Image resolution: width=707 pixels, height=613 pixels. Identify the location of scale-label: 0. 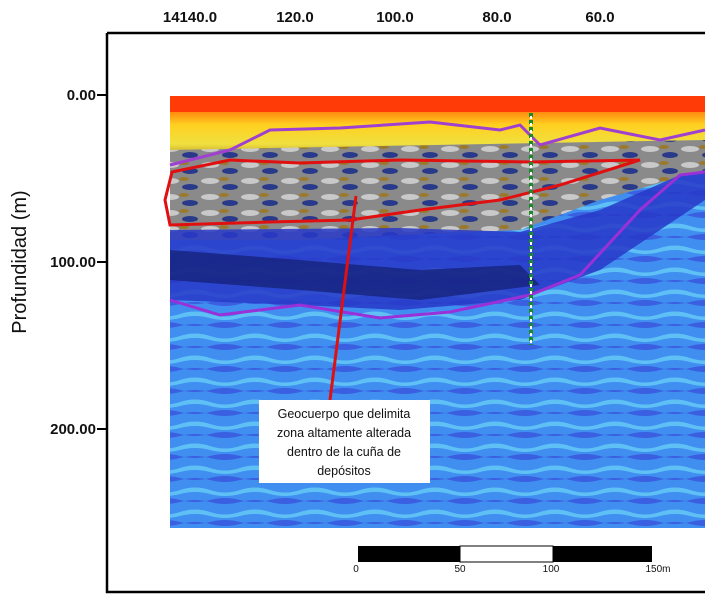
(356, 569).